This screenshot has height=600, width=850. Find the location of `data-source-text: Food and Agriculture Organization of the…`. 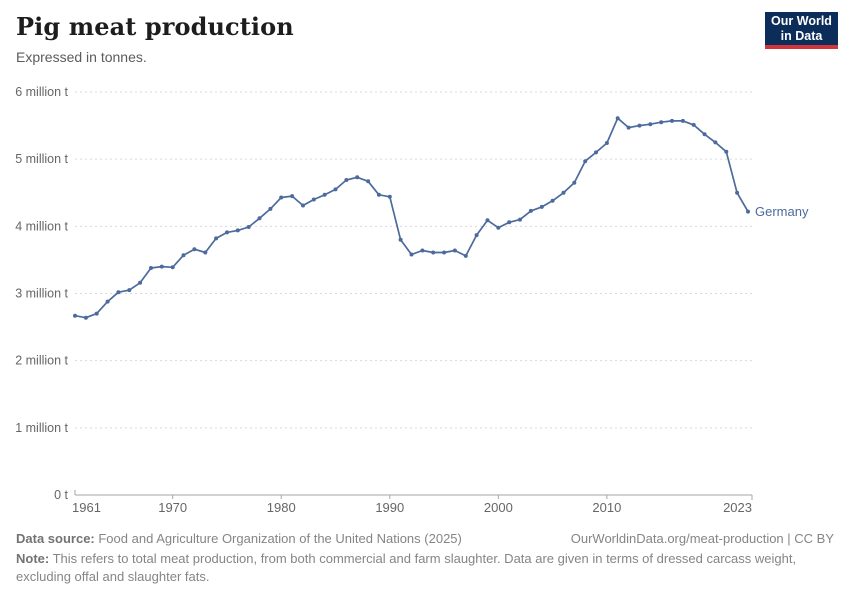

data-source-text: Food and Agriculture Organization of the… is located at coordinates (278, 538).